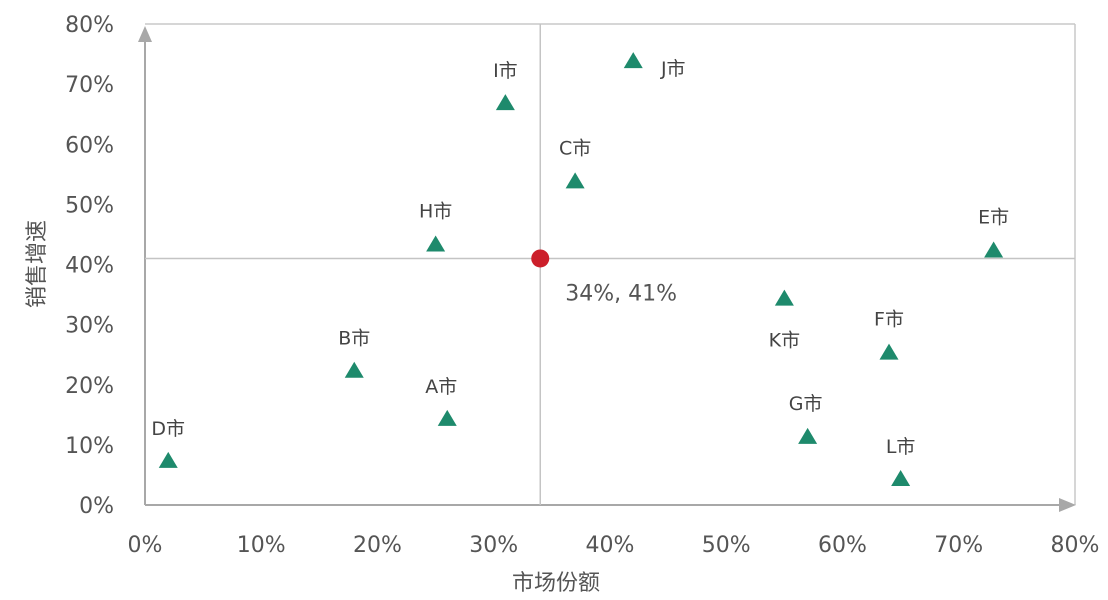  What do you see at coordinates (441, 387) in the screenshot?
I see `point-label: A市` at bounding box center [441, 387].